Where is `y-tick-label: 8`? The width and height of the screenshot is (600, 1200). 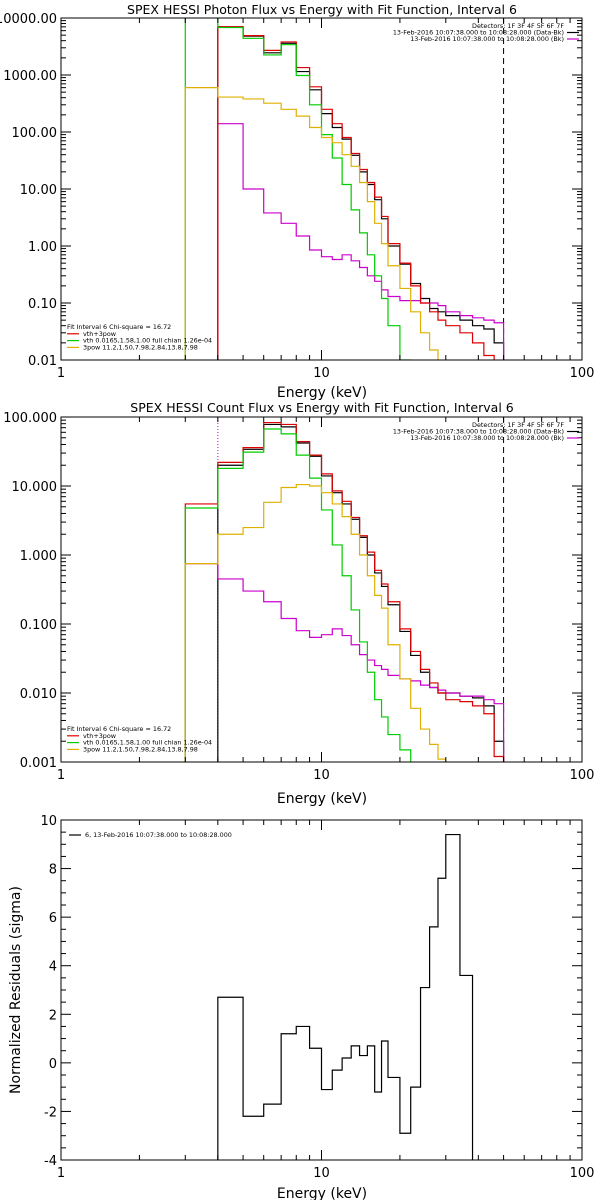 y-tick-label: 8 is located at coordinates (53, 870).